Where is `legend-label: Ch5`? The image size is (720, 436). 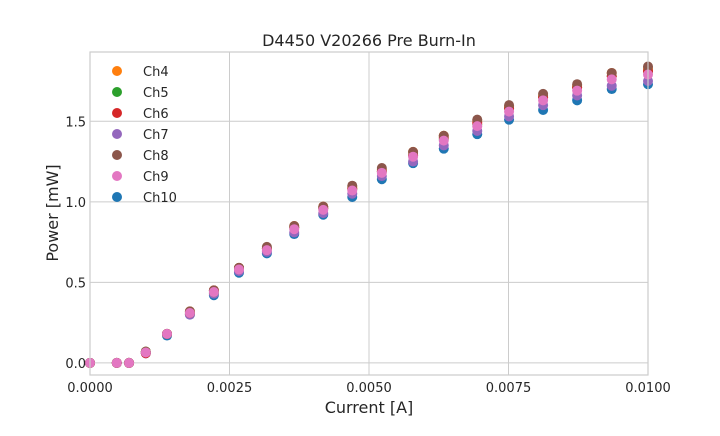 legend-label: Ch5 is located at coordinates (156, 93).